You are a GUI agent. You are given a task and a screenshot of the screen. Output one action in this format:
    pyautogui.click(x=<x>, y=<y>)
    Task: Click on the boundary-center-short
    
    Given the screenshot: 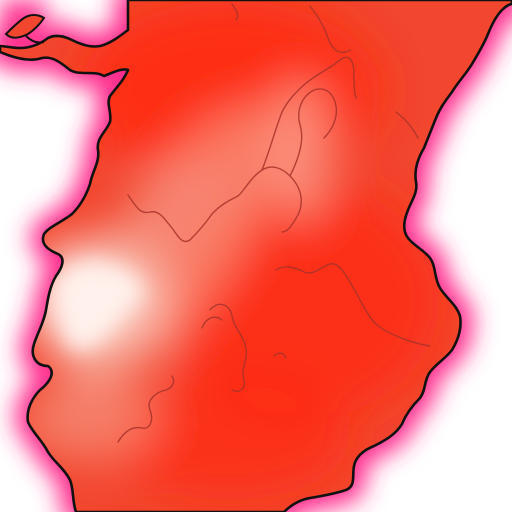 What is the action you would take?
    pyautogui.click(x=212, y=322)
    